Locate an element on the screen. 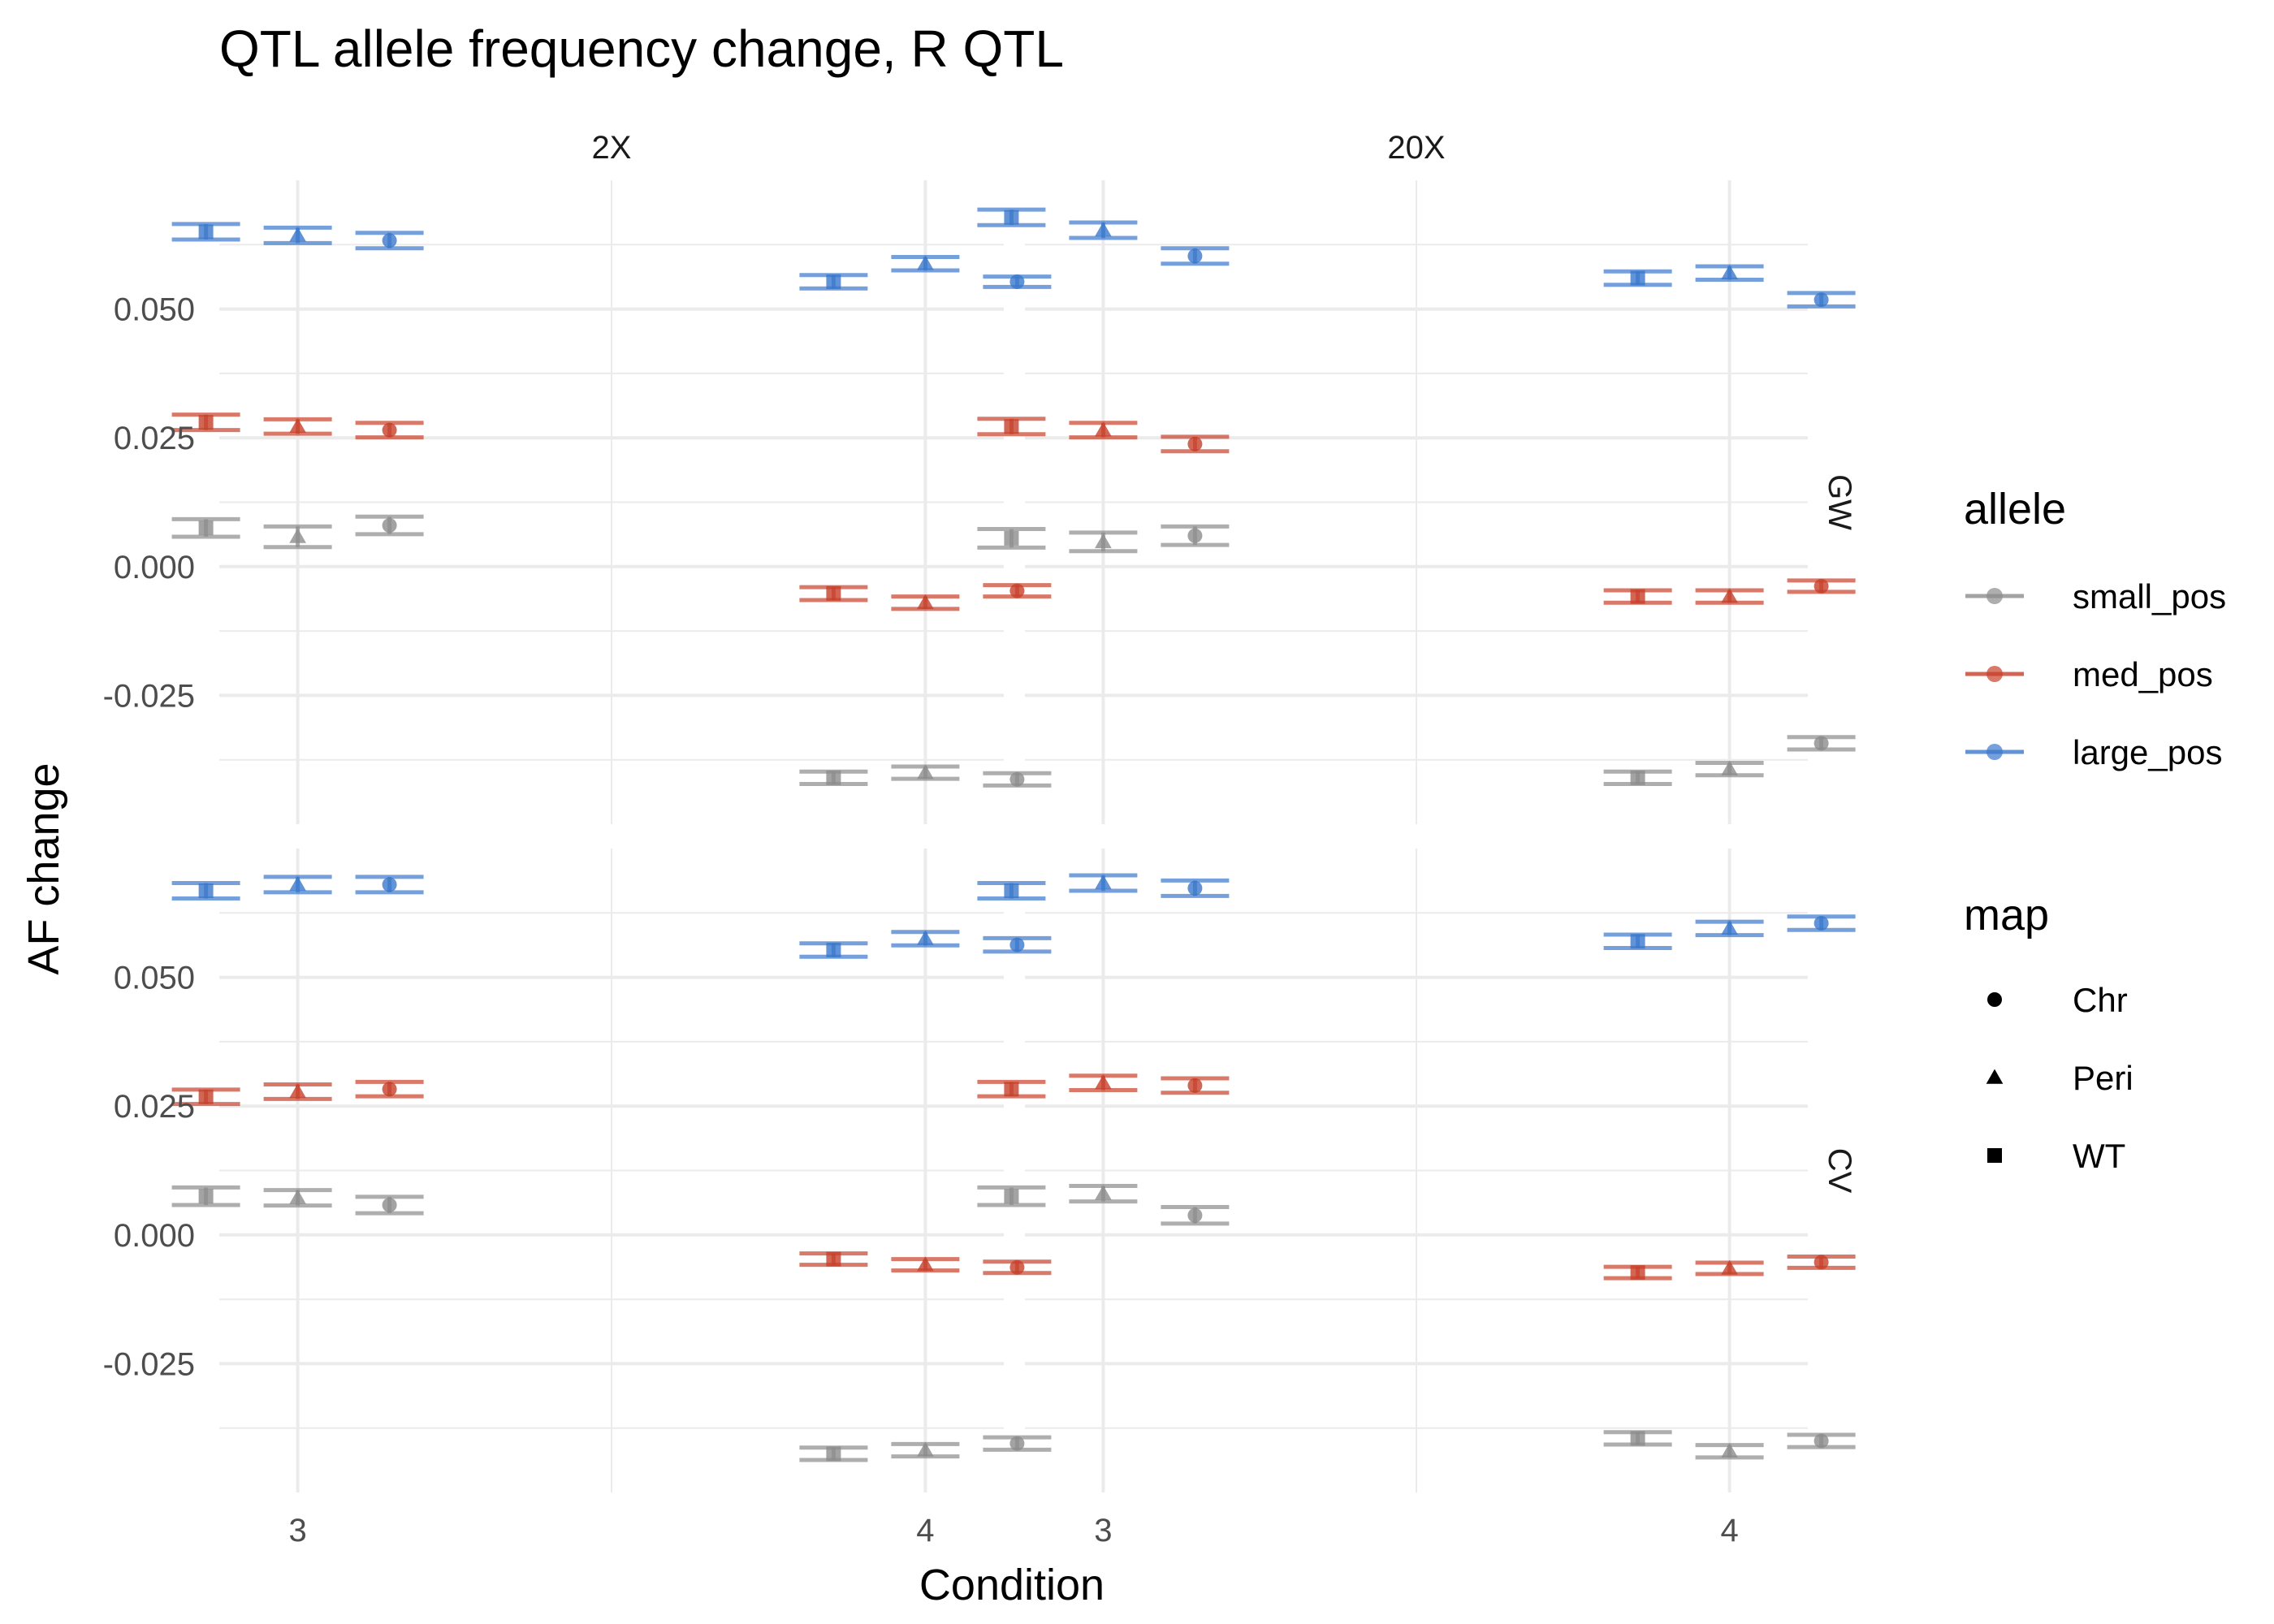  legend-key-triangle is located at coordinates (1995, 1076).